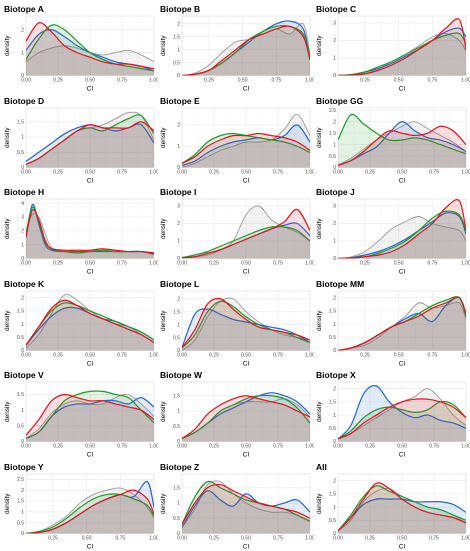 This screenshot has width=470, height=551. Describe the element at coordinates (24, 9) in the screenshot. I see `panel-title: Biotope A` at that location.